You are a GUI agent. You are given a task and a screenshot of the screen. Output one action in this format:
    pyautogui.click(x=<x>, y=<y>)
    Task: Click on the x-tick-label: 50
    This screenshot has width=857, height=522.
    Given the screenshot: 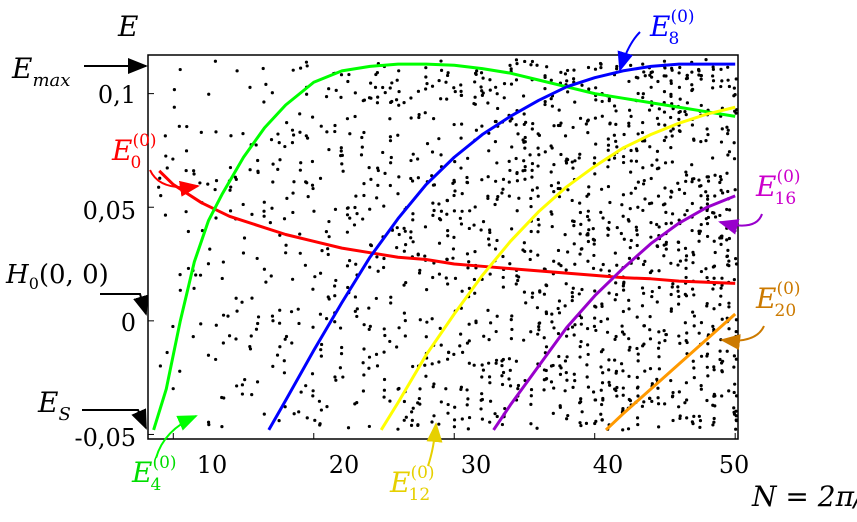 What is the action you would take?
    pyautogui.click(x=734, y=465)
    